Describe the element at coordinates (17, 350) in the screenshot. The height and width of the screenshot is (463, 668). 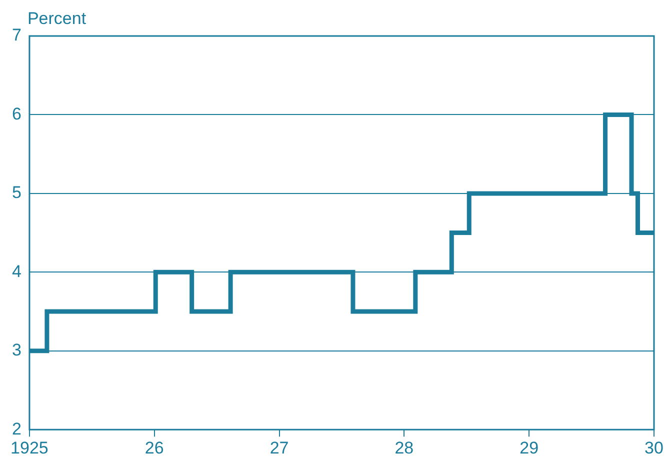
I see `y-tick-label: 3` at that location.